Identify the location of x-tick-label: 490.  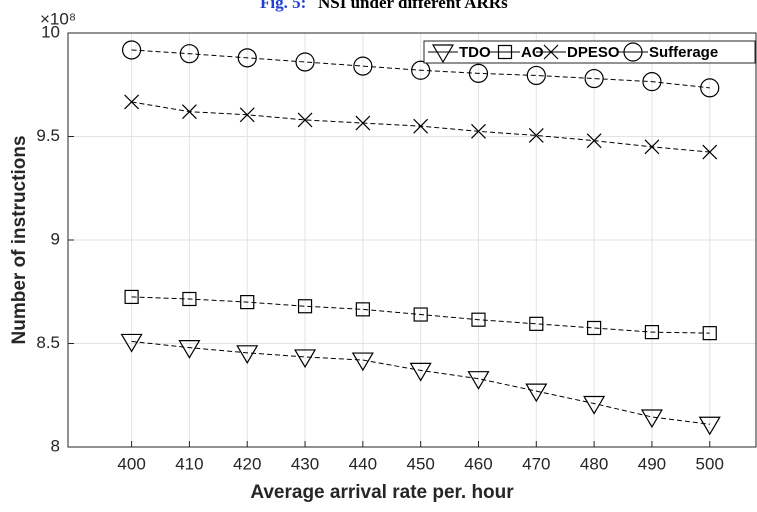
(652, 463).